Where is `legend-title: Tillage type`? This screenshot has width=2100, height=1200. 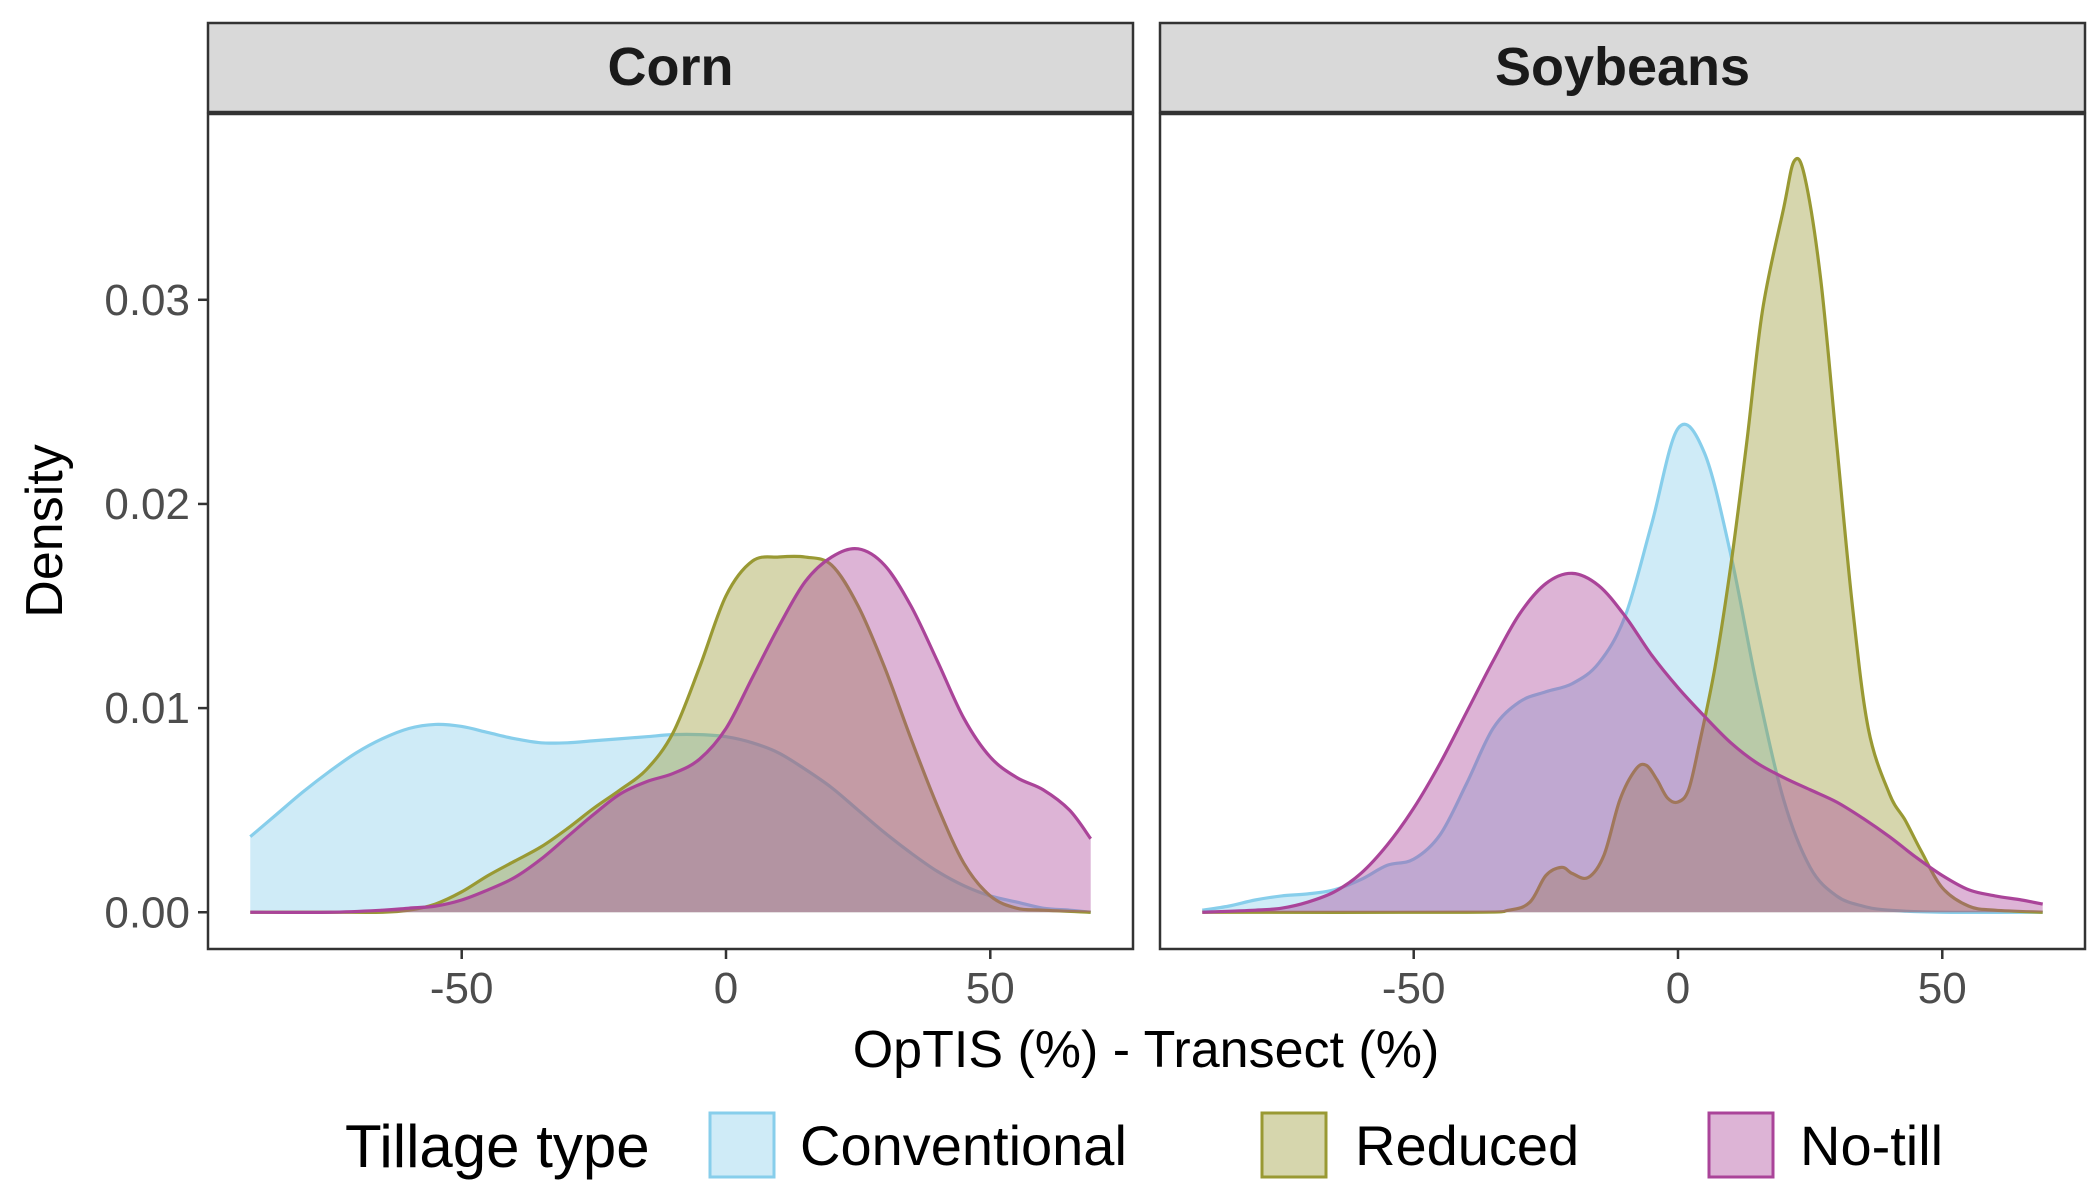 legend-title: Tillage type is located at coordinates (497, 1146).